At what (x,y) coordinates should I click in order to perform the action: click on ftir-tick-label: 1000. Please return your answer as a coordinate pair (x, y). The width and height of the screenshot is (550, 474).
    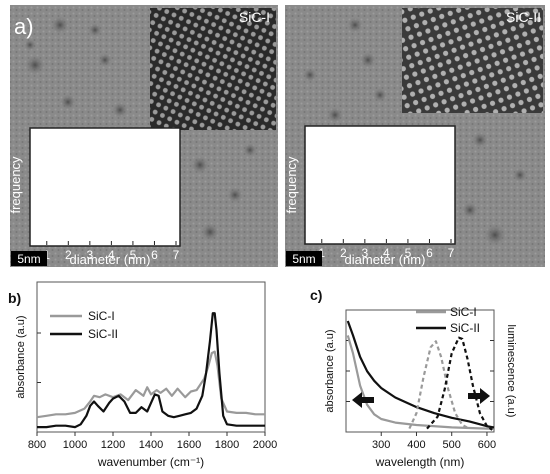
    Looking at the image, I should click on (75, 445).